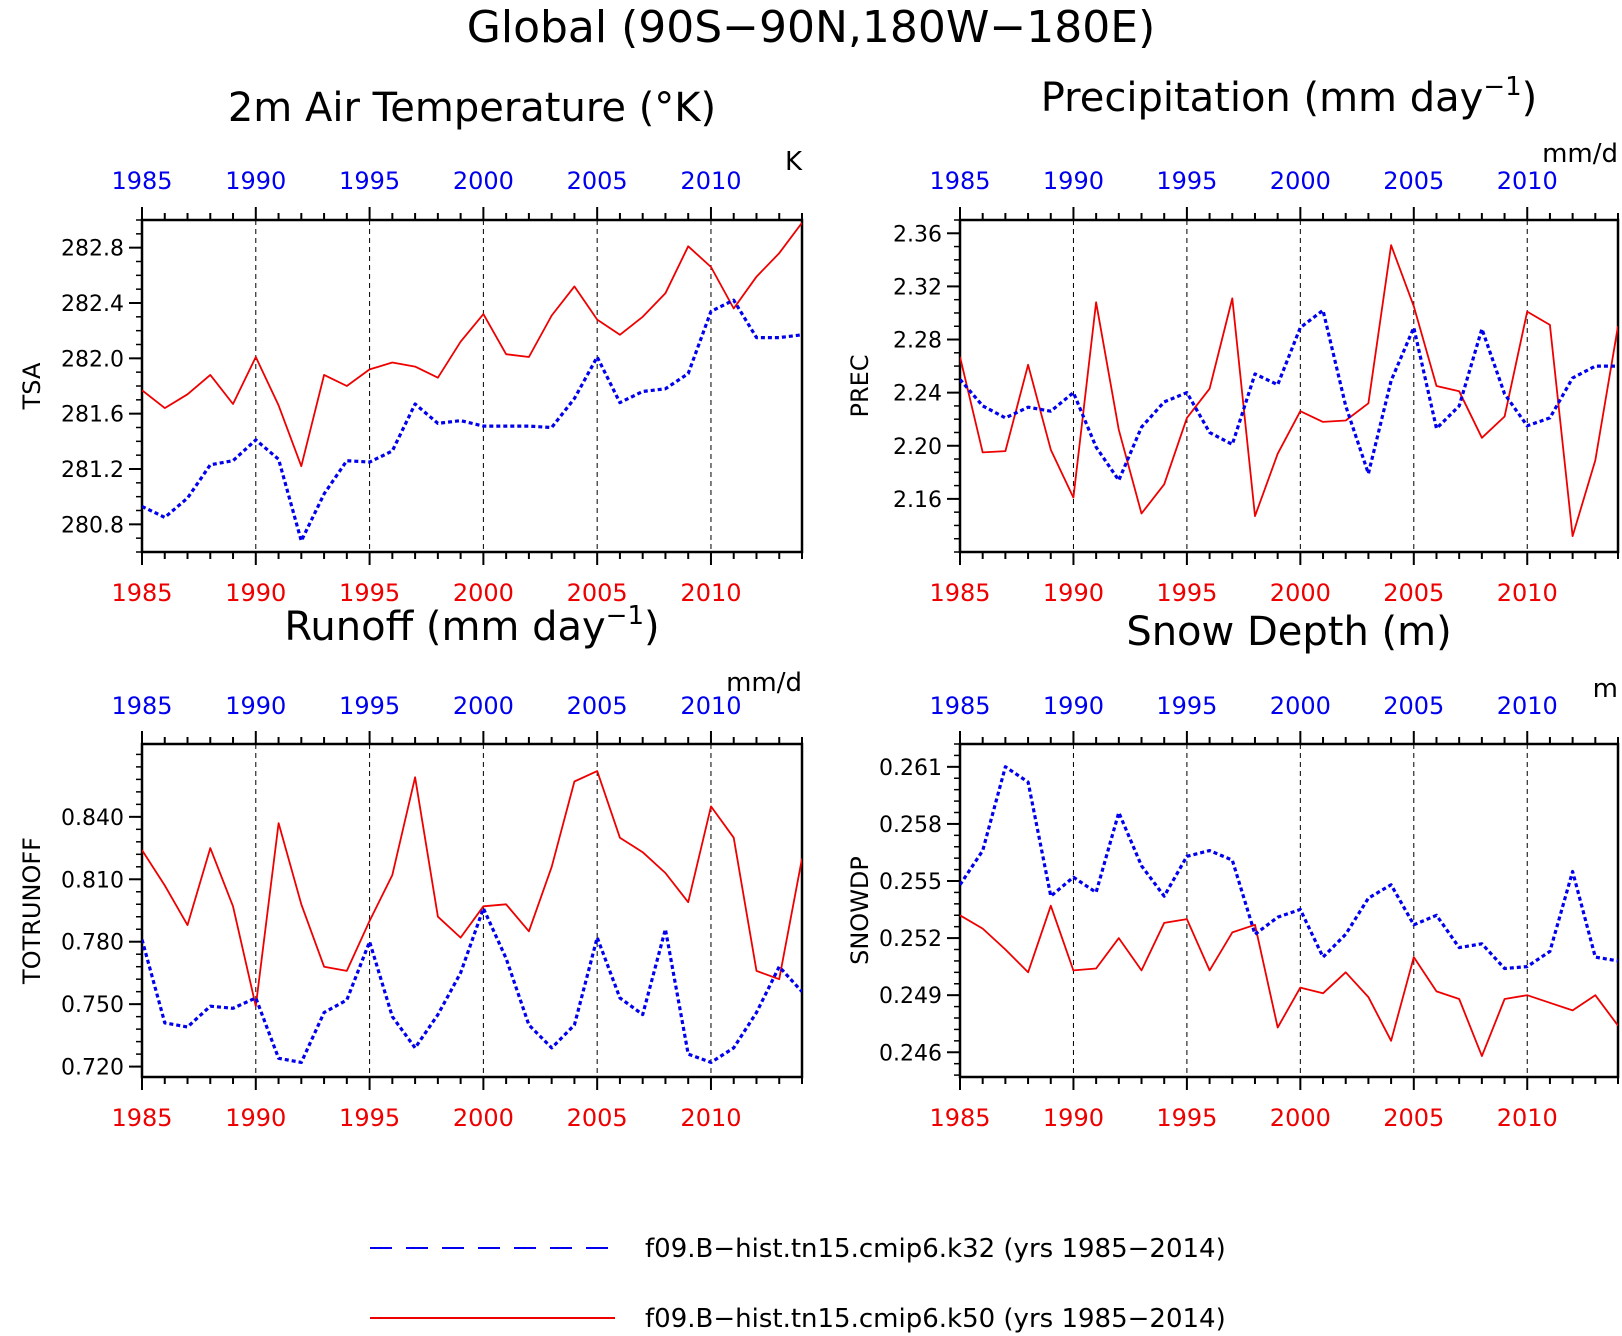 This screenshot has width=1622, height=1336. I want to click on y-tick-label: 2.16, so click(917, 500).